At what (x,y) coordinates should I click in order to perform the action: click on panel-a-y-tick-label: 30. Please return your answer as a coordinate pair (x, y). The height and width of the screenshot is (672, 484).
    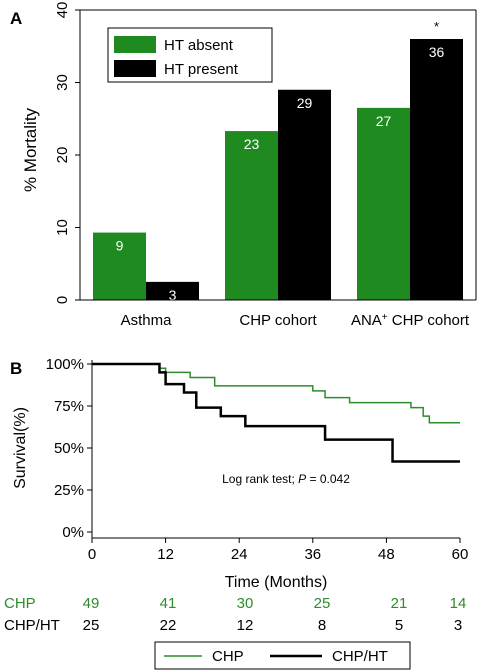
    Looking at the image, I should click on (62, 82).